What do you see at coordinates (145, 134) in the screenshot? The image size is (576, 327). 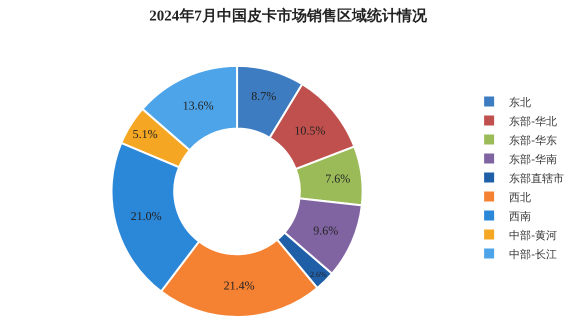 I see `data-label: 5.1%` at bounding box center [145, 134].